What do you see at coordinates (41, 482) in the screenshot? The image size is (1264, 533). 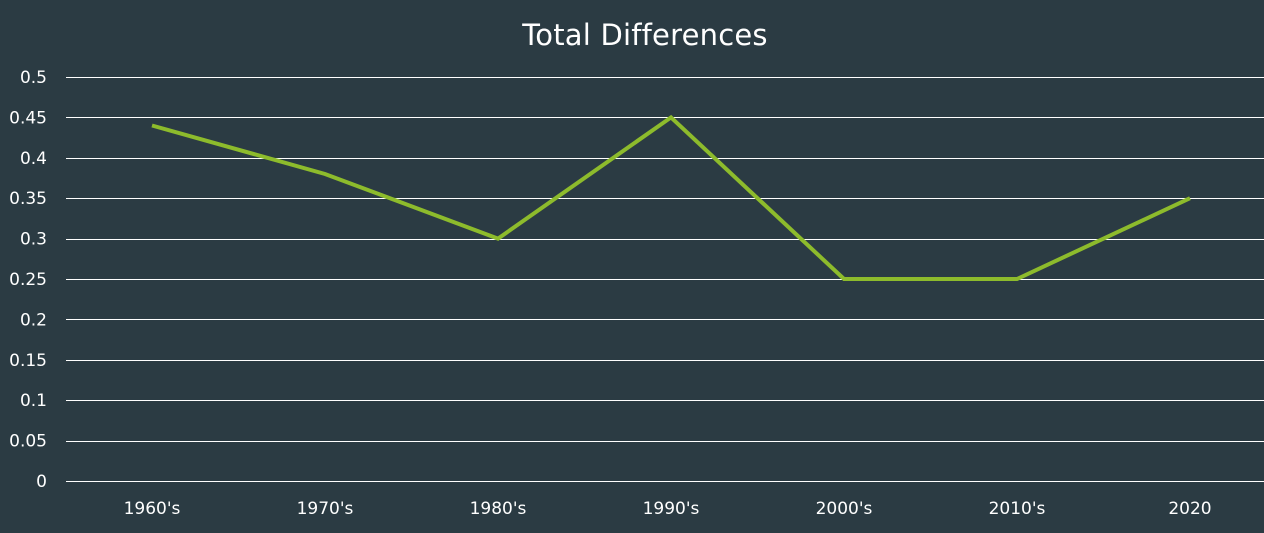 I see `y-tick-label: 0` at bounding box center [41, 482].